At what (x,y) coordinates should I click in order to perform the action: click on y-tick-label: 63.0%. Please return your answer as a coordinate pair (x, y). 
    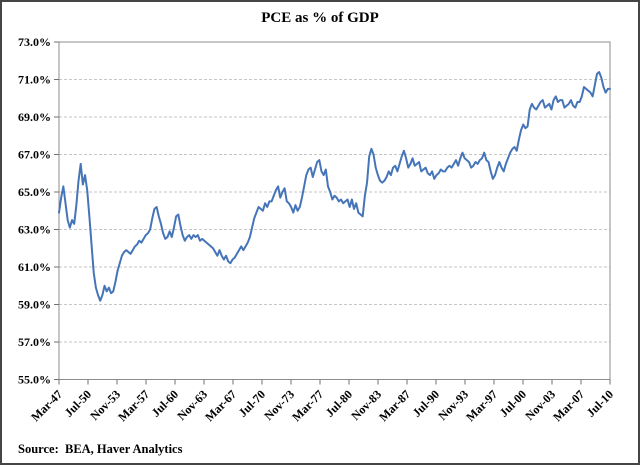
    Looking at the image, I should click on (34, 230).